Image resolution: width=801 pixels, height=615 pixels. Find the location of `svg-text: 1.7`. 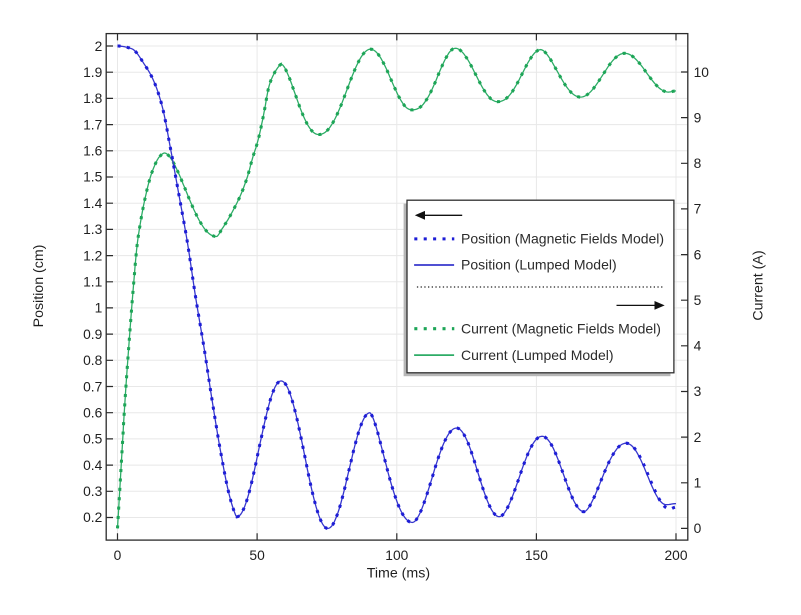

svg-text: 1.7 is located at coordinates (92, 124).